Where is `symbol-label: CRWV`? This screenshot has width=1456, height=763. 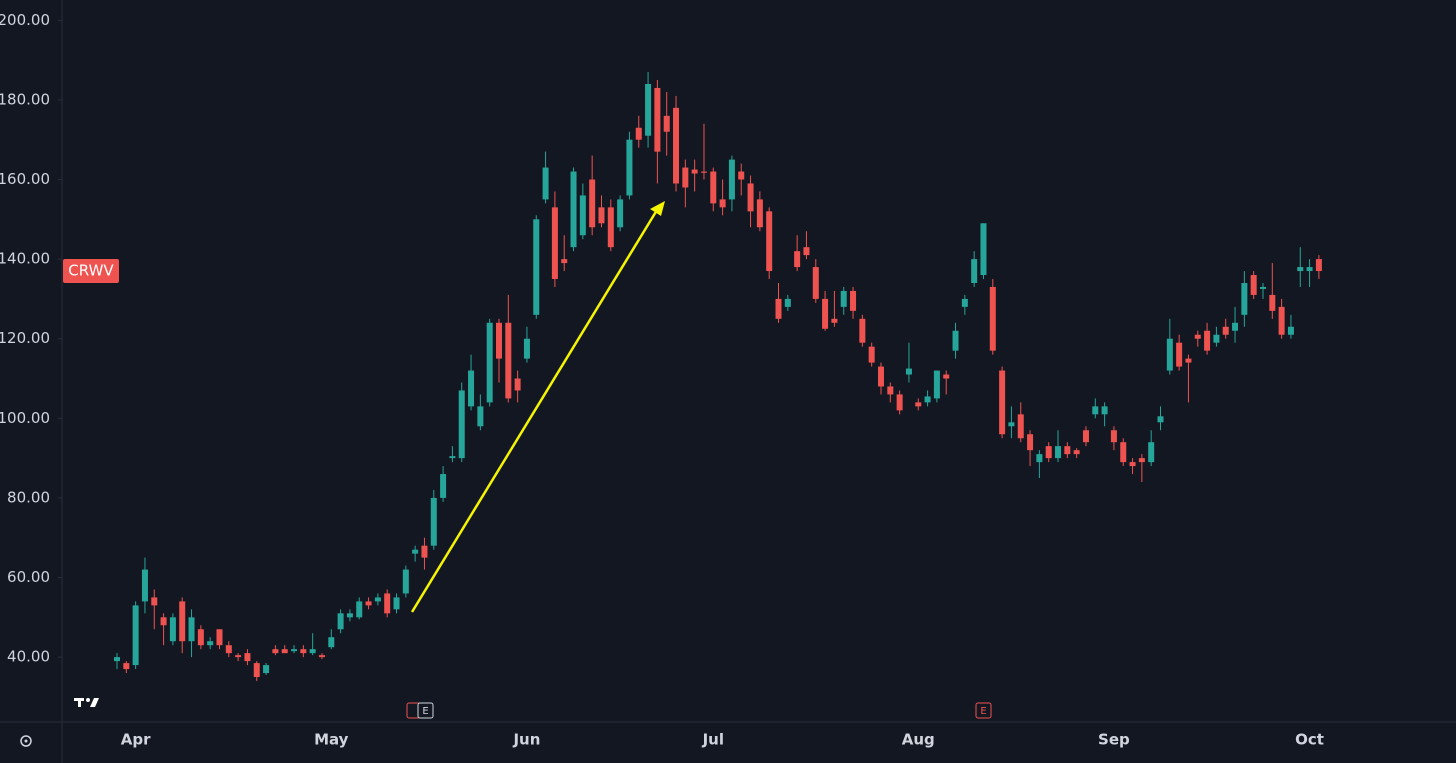 symbol-label: CRWV is located at coordinates (91, 271).